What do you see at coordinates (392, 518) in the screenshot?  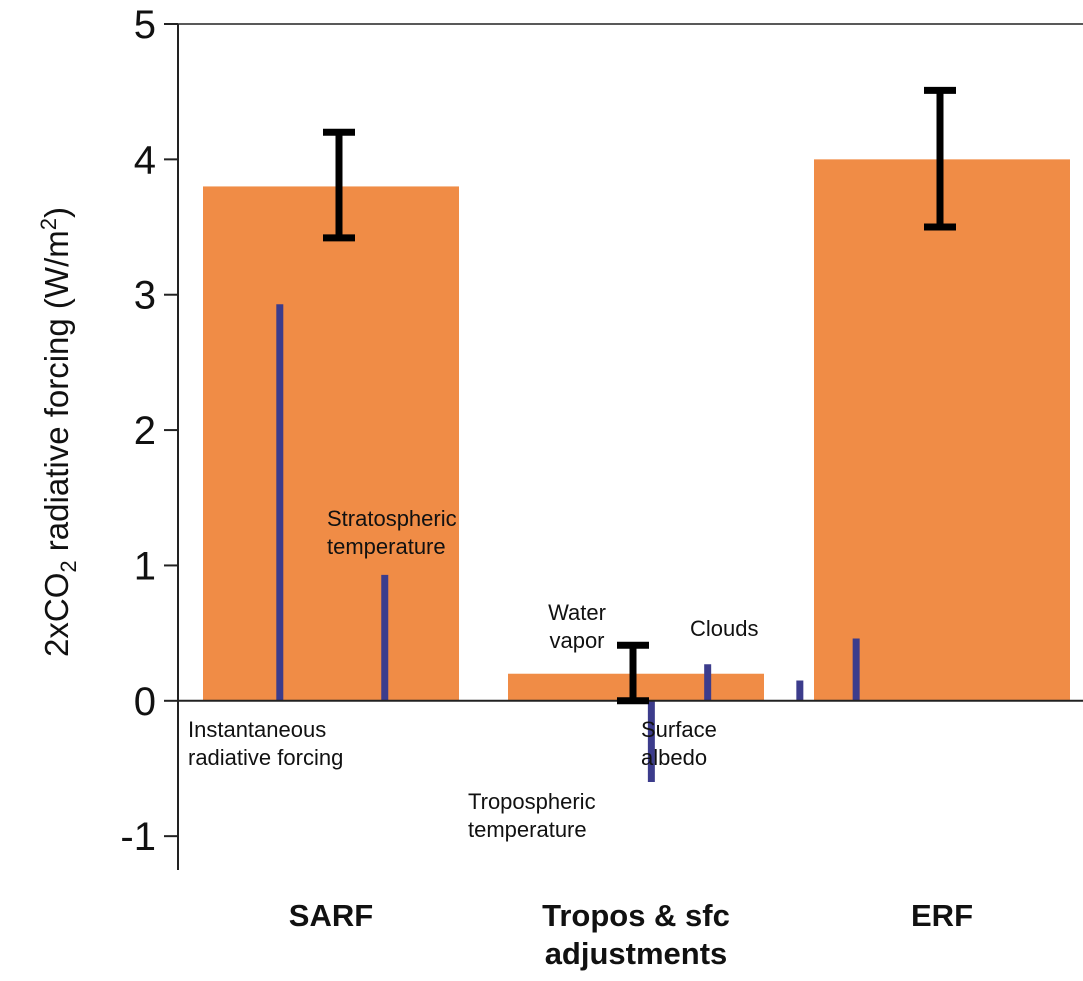 I see `component-label: Stratospheric` at bounding box center [392, 518].